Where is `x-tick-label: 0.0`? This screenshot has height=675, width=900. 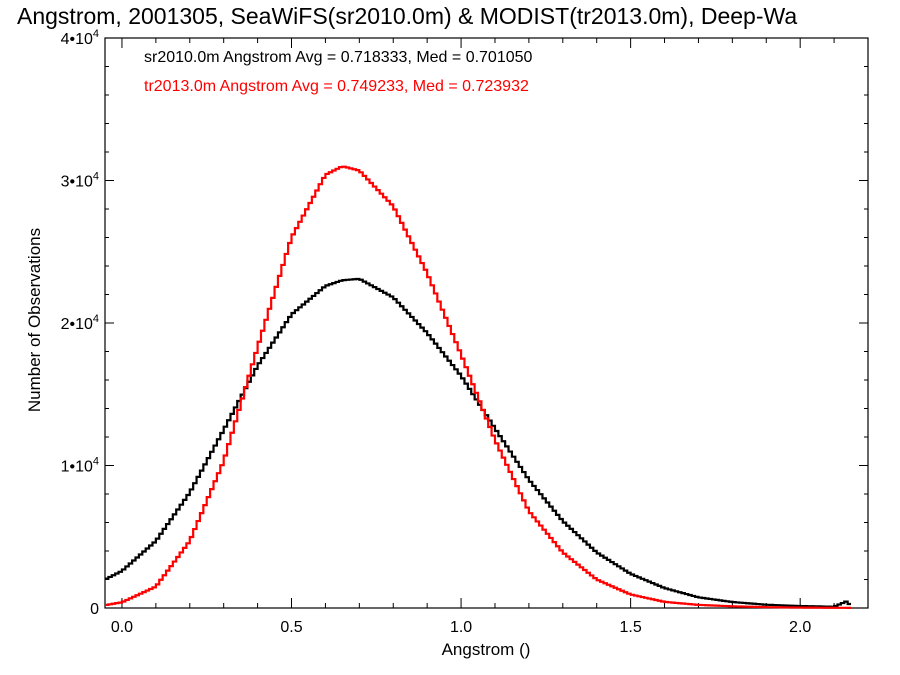
x-tick-label: 0.0 is located at coordinates (122, 627).